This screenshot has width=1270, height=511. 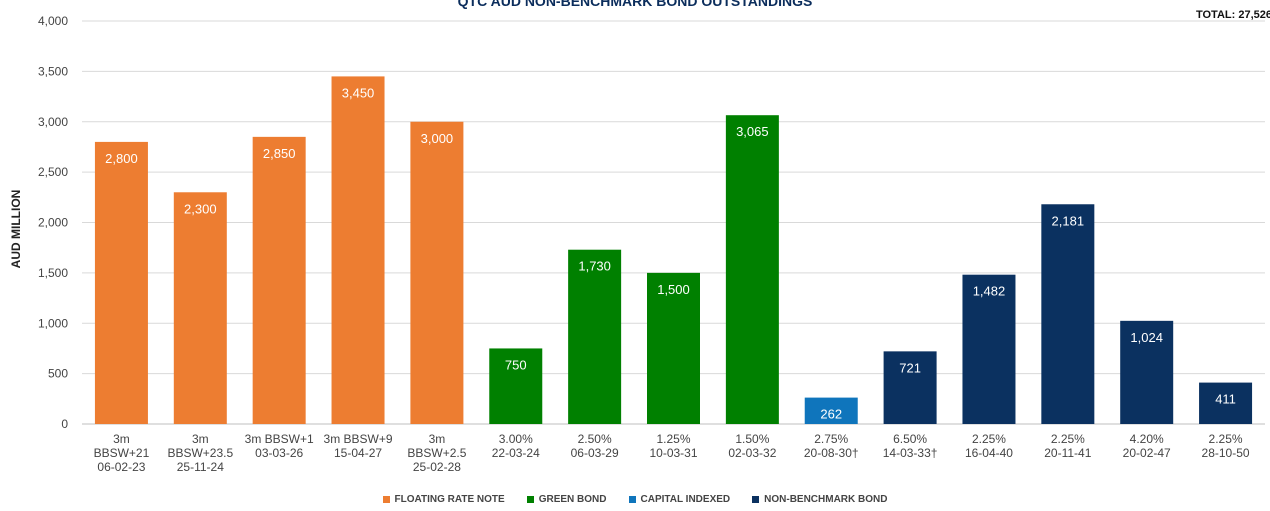 What do you see at coordinates (831, 414) in the screenshot?
I see `bar-value-label: 262` at bounding box center [831, 414].